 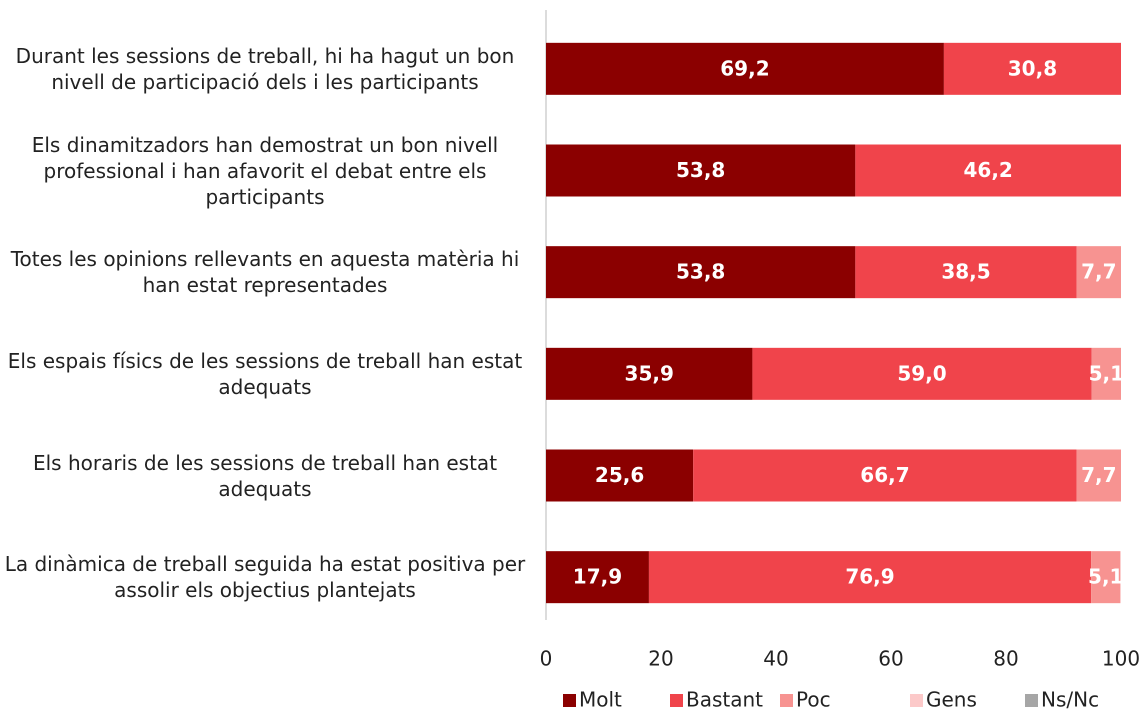 What do you see at coordinates (1121, 659) in the screenshot?
I see `x-tick-label: 100` at bounding box center [1121, 659].